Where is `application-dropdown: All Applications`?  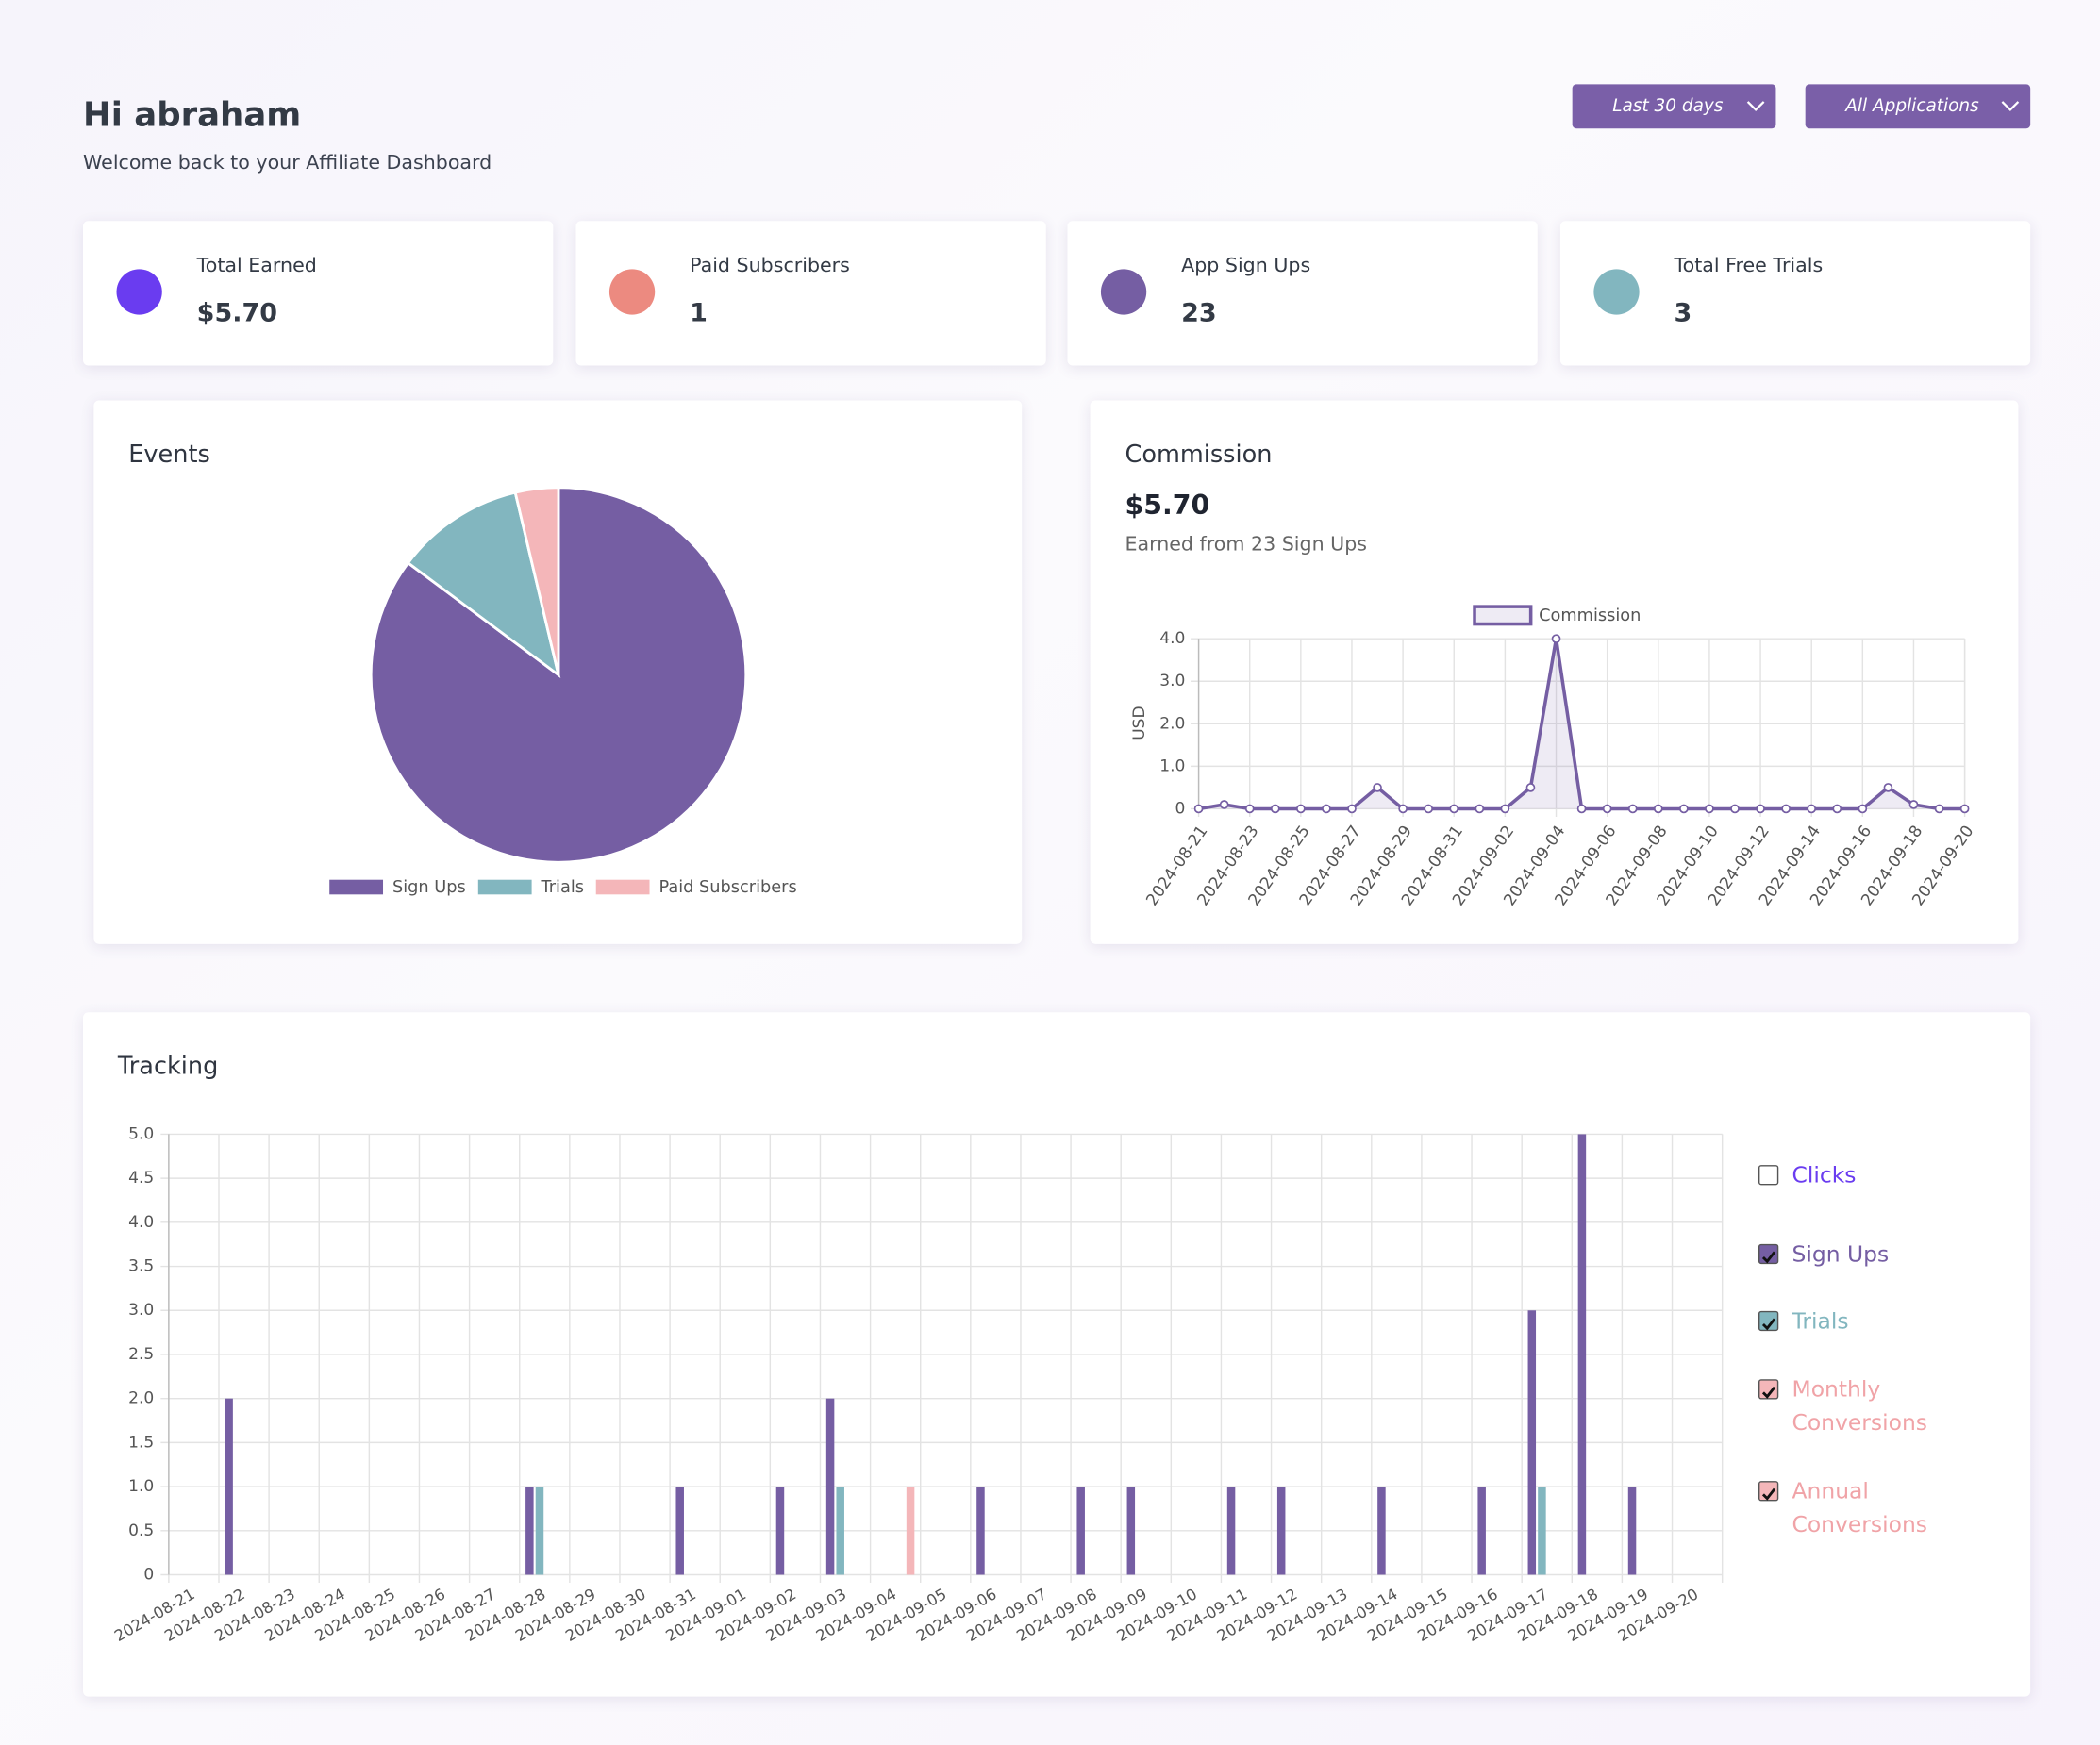 application-dropdown: All Applications is located at coordinates (1918, 107).